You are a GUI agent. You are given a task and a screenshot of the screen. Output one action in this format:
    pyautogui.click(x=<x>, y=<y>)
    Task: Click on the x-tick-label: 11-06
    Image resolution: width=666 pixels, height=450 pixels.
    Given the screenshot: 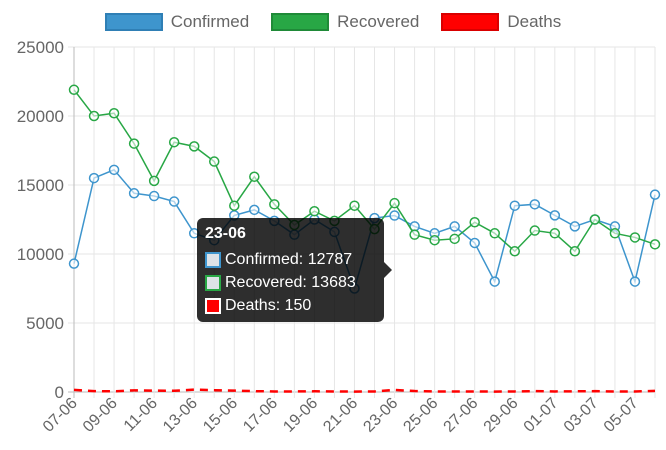 What is the action you would take?
    pyautogui.click(x=141, y=415)
    